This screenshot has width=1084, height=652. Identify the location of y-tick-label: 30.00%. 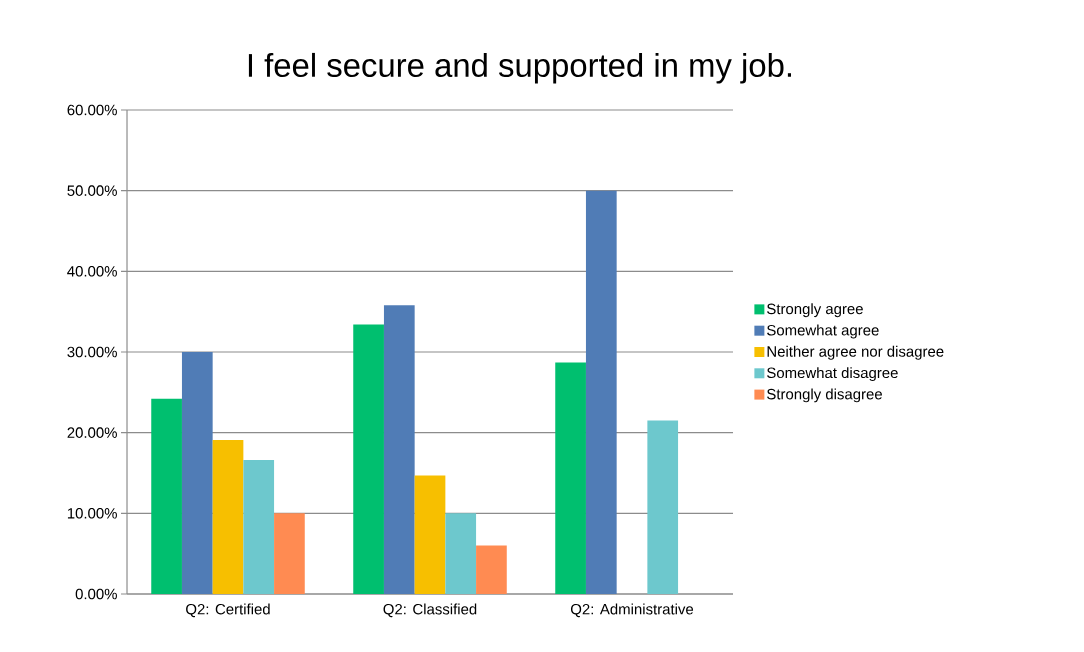
(92, 352).